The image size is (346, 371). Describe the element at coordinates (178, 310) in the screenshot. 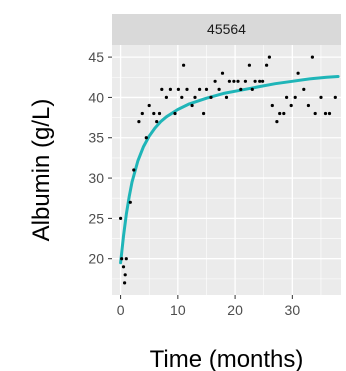

I see `x-tick-label: 10` at that location.